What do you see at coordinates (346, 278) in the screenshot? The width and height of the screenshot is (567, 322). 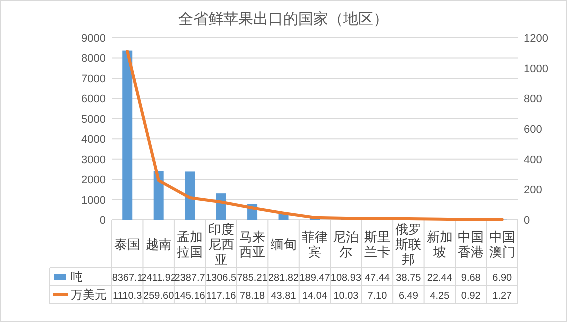 I see `data-label: 108.93` at bounding box center [346, 278].